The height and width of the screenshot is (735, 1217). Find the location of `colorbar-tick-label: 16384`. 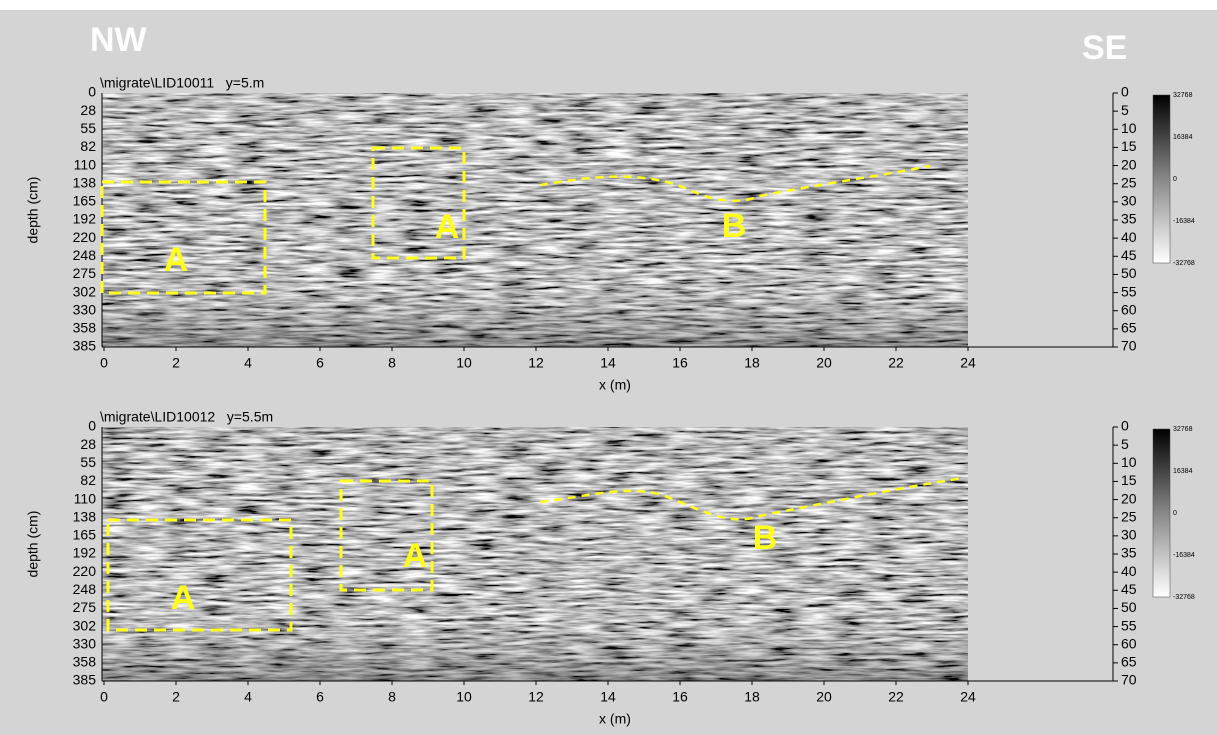

colorbar-tick-label: 16384 is located at coordinates (1183, 471).